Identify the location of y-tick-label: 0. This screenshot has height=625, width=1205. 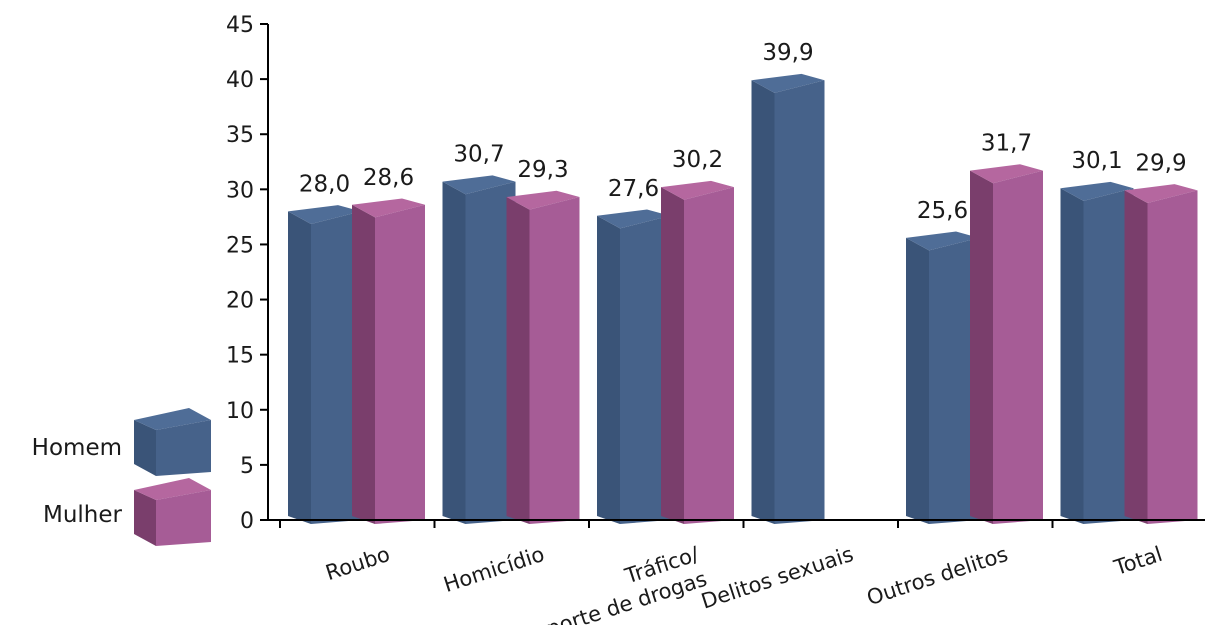
(247, 521).